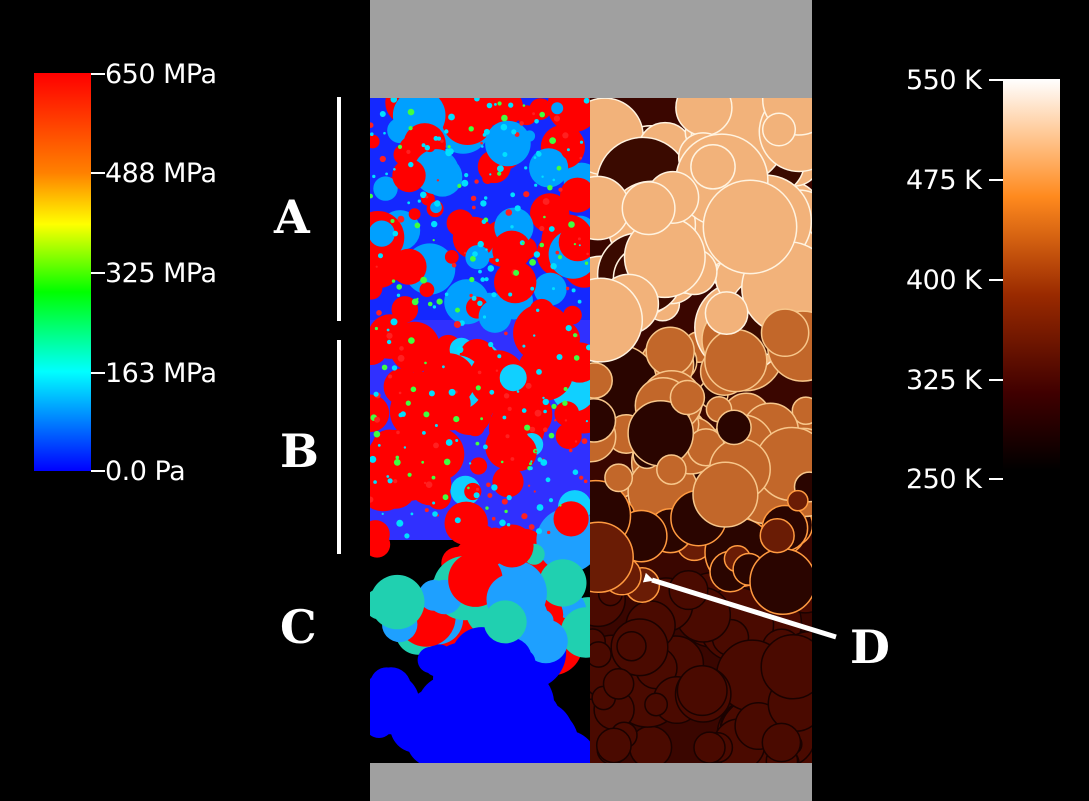 Image resolution: width=1089 pixels, height=801 pixels. What do you see at coordinates (62, 272) in the screenshot?
I see `stress-colorbar` at bounding box center [62, 272].